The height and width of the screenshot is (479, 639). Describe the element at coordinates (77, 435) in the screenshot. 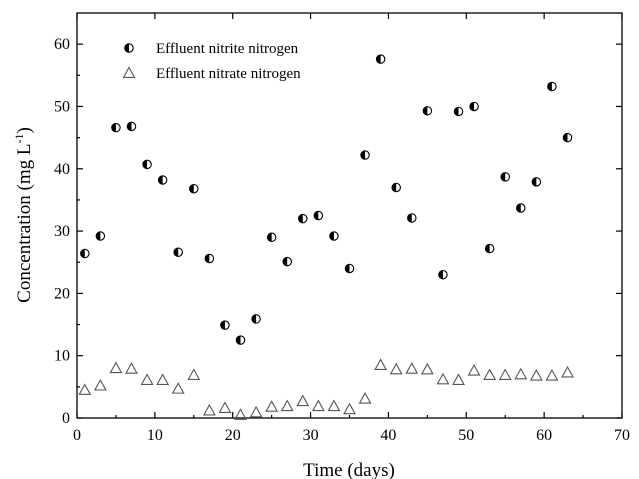

I see `x-tick-label: 0` at that location.